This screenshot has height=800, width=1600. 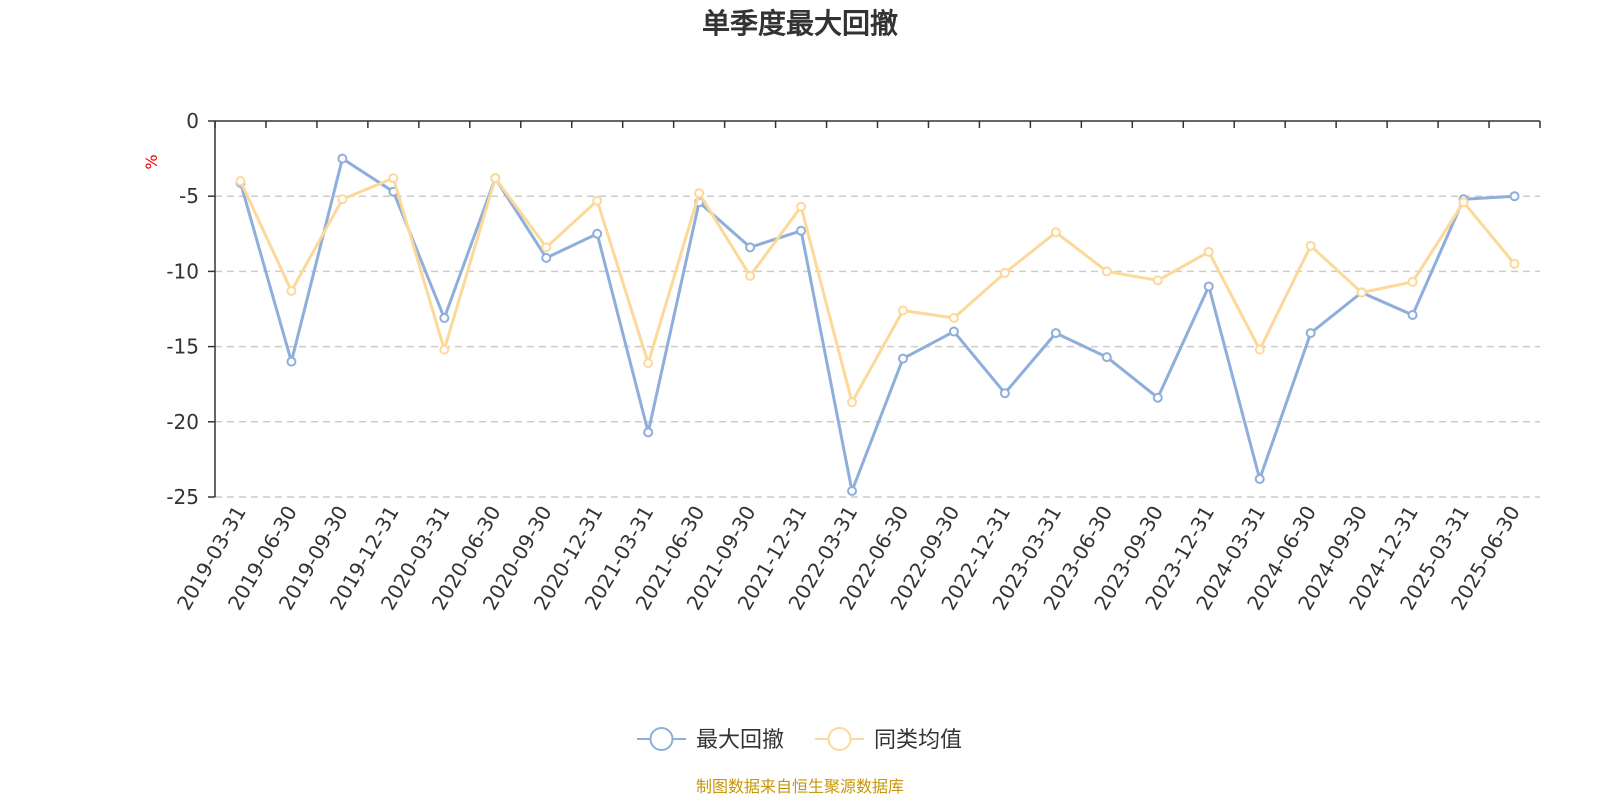 I want to click on y-tick-label: -25, so click(x=182, y=497).